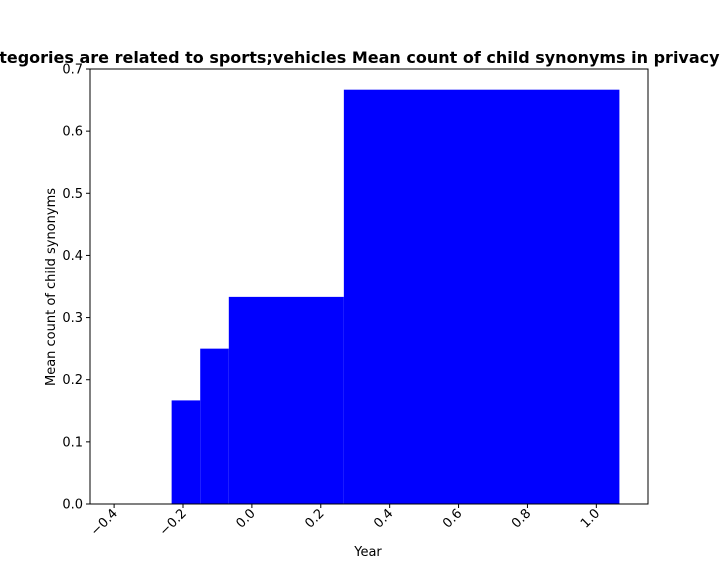 The height and width of the screenshot is (576, 720). What do you see at coordinates (72, 132) in the screenshot?
I see `y-tick-label: 0.6` at bounding box center [72, 132].